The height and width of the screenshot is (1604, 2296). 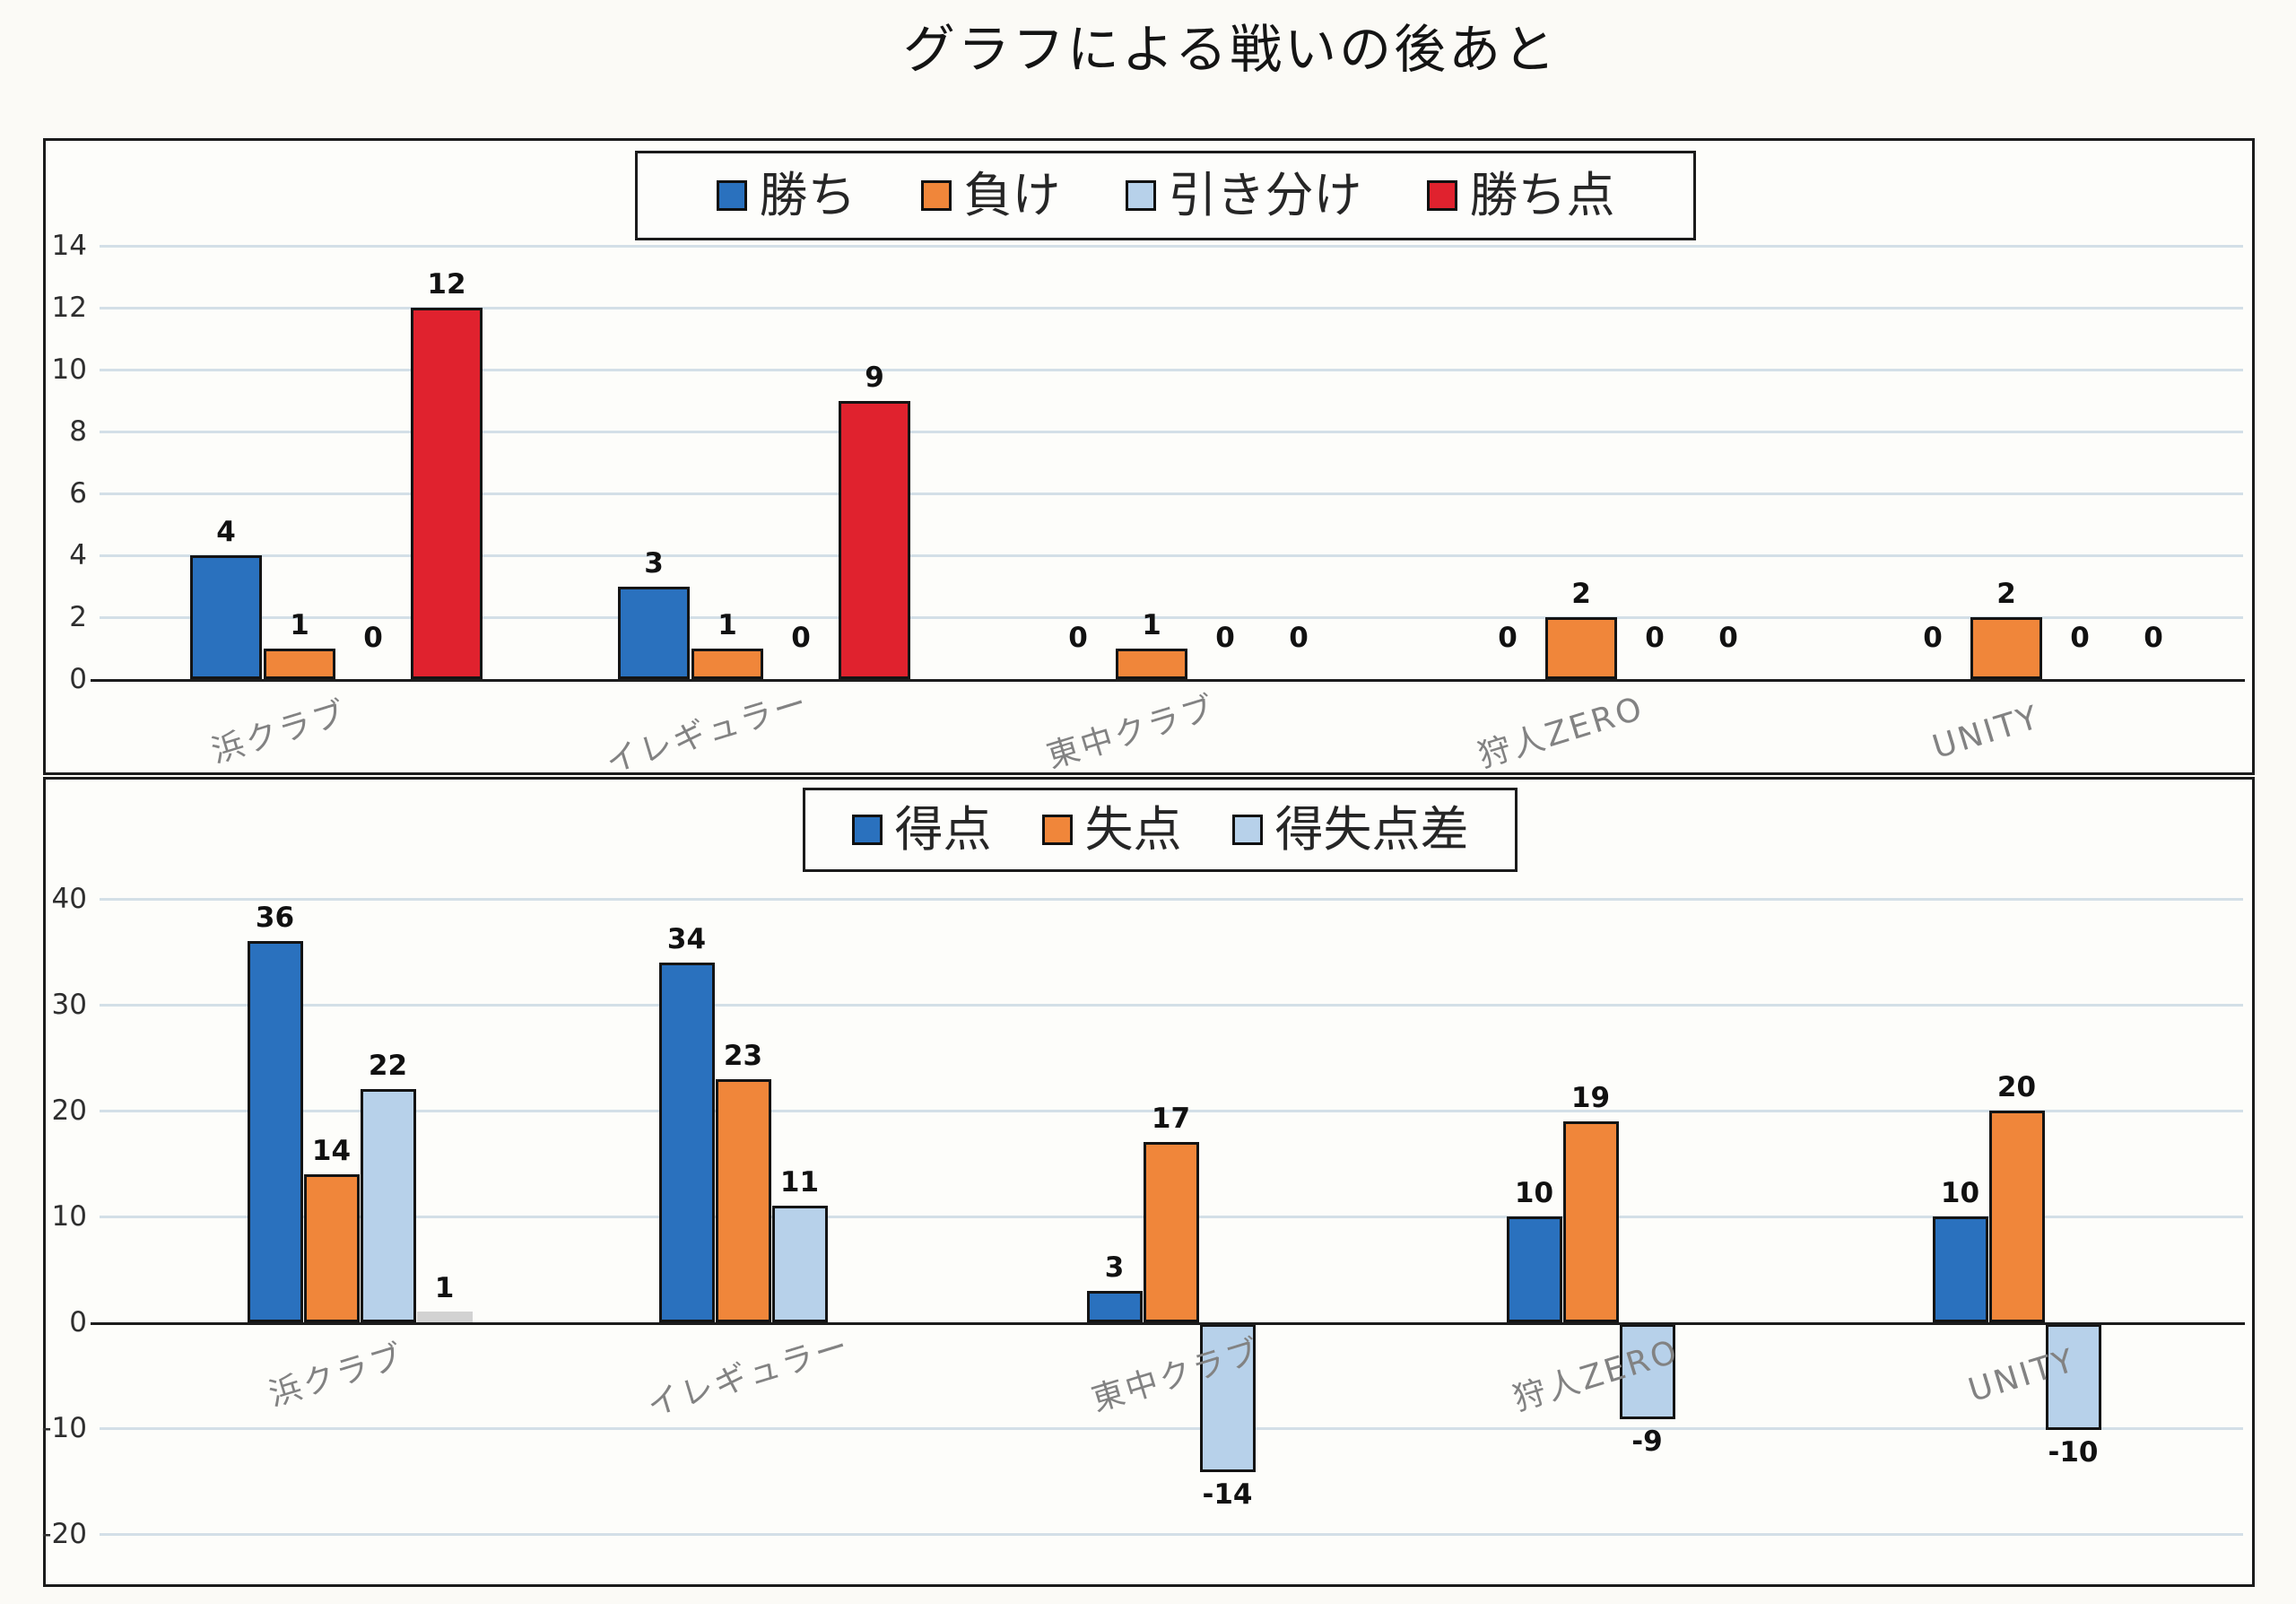 I want to click on legend-item: 負け, so click(x=990, y=195).